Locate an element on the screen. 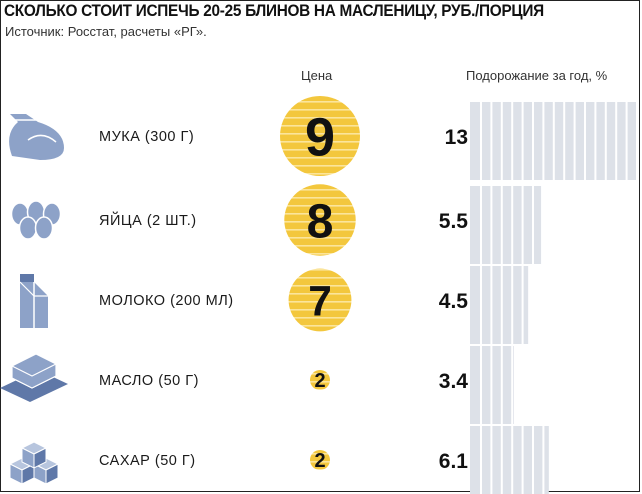  milk-carton-icon is located at coordinates (33, 301).